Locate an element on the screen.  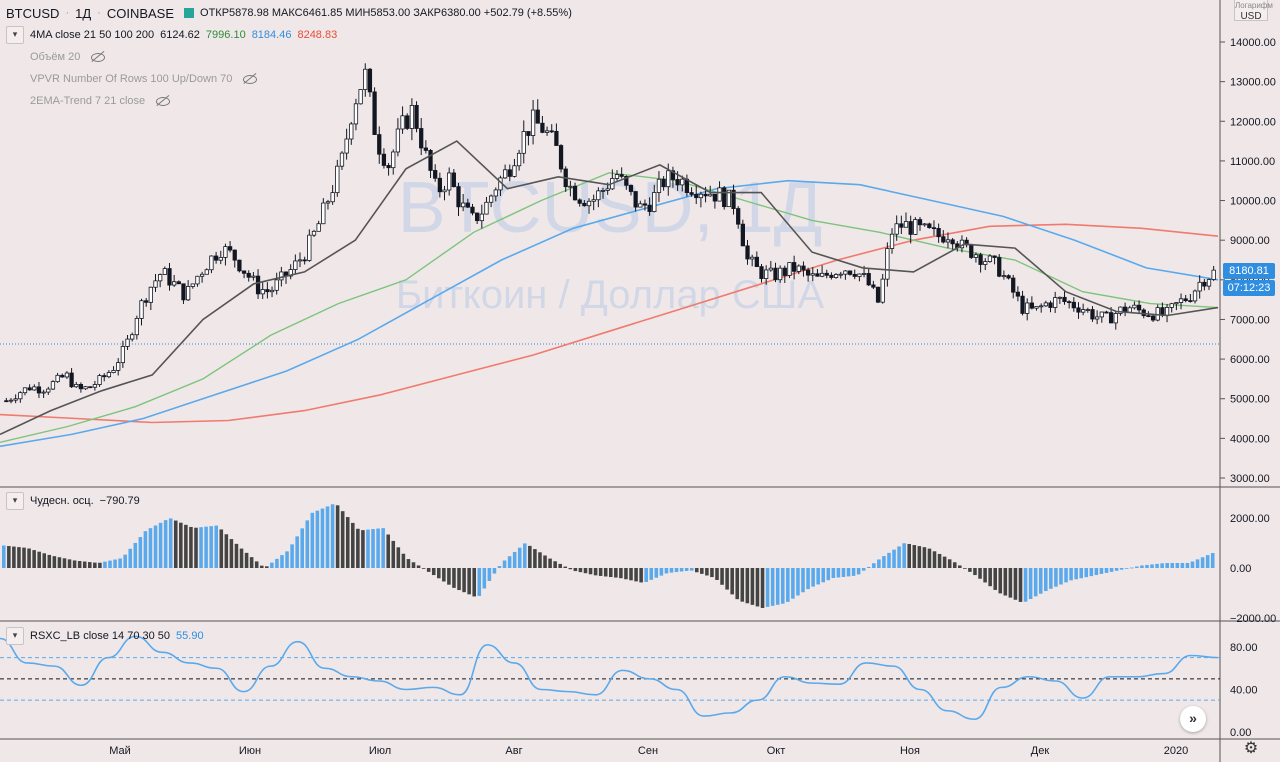
time-tick-label: Сен is located at coordinates (648, 751).